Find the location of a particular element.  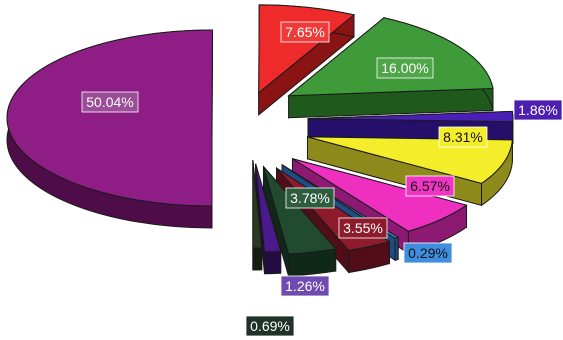

slice-label-text-11: 0.69% is located at coordinates (270, 326).